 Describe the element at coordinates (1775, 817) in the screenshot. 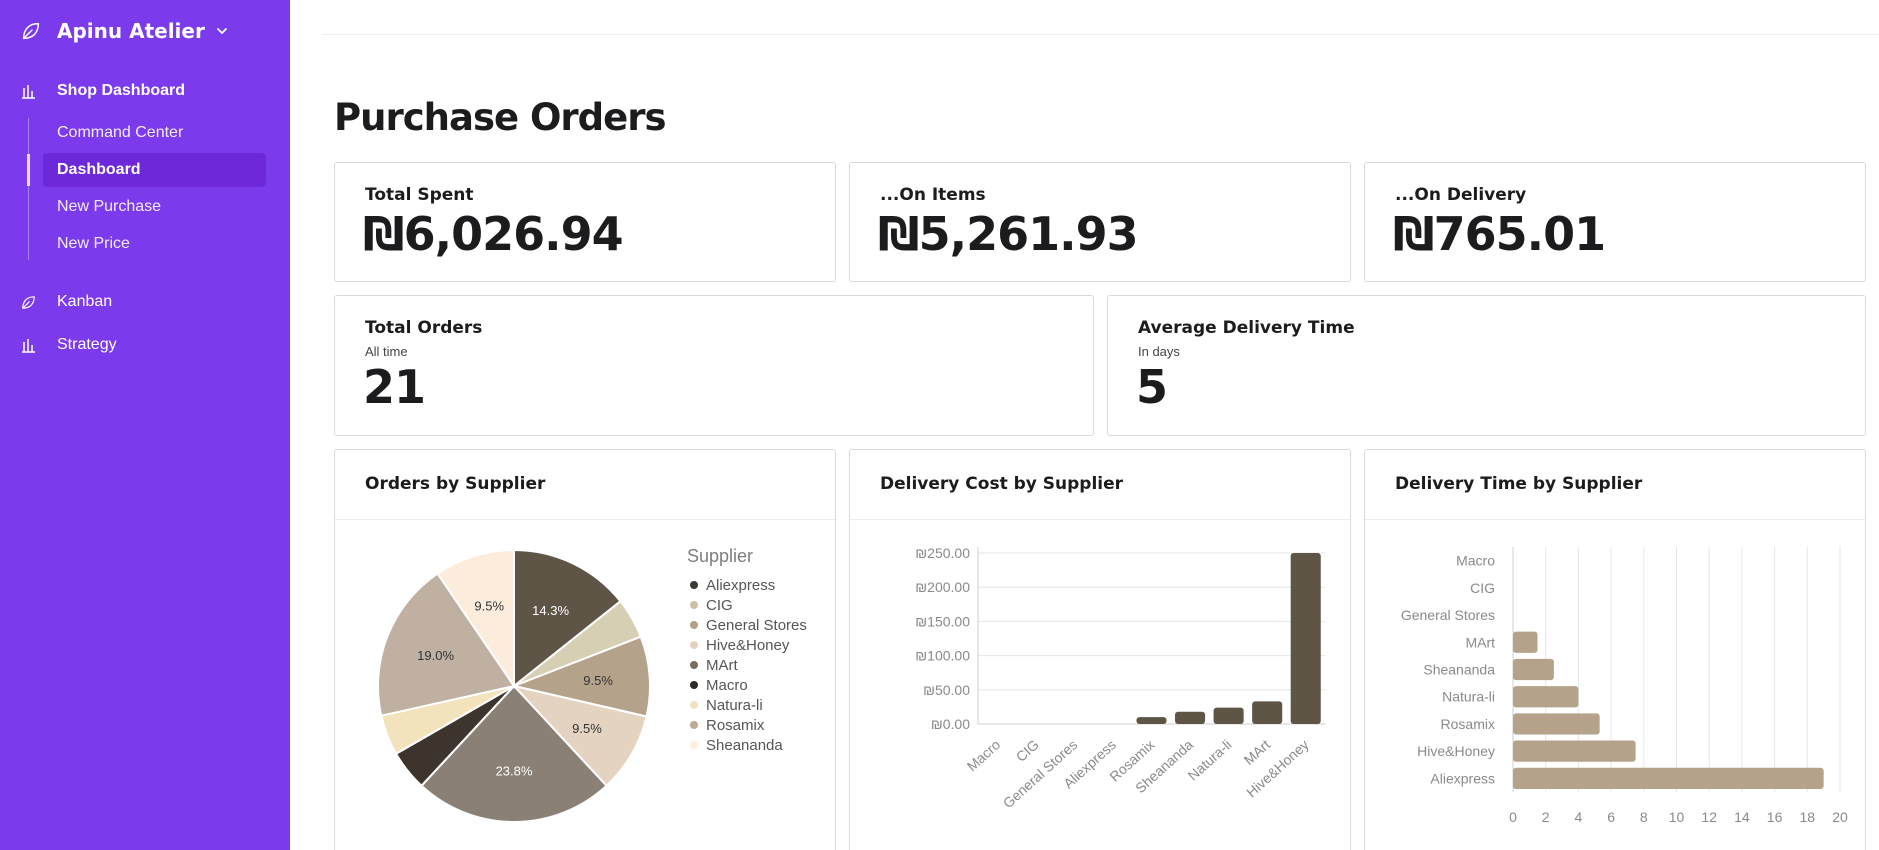

I see `x-tick-label: 16` at that location.